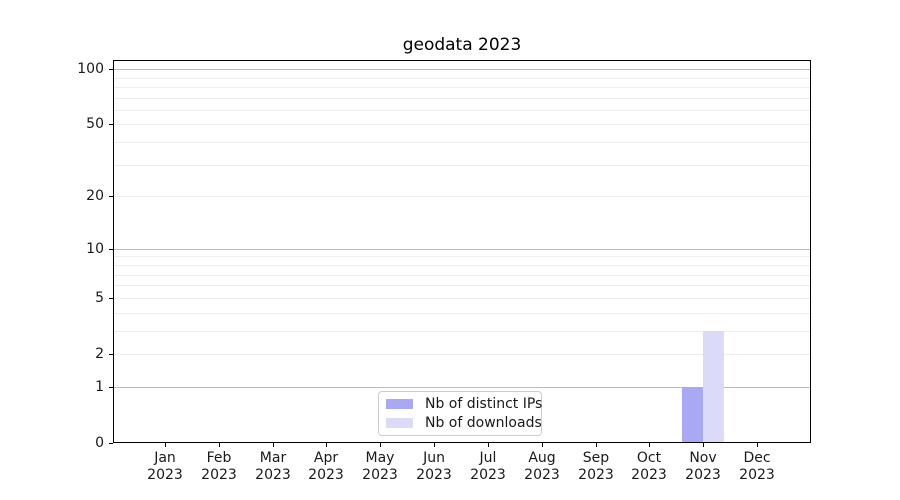  Describe the element at coordinates (95, 196) in the screenshot. I see `y-tick-label-20: 20` at that location.